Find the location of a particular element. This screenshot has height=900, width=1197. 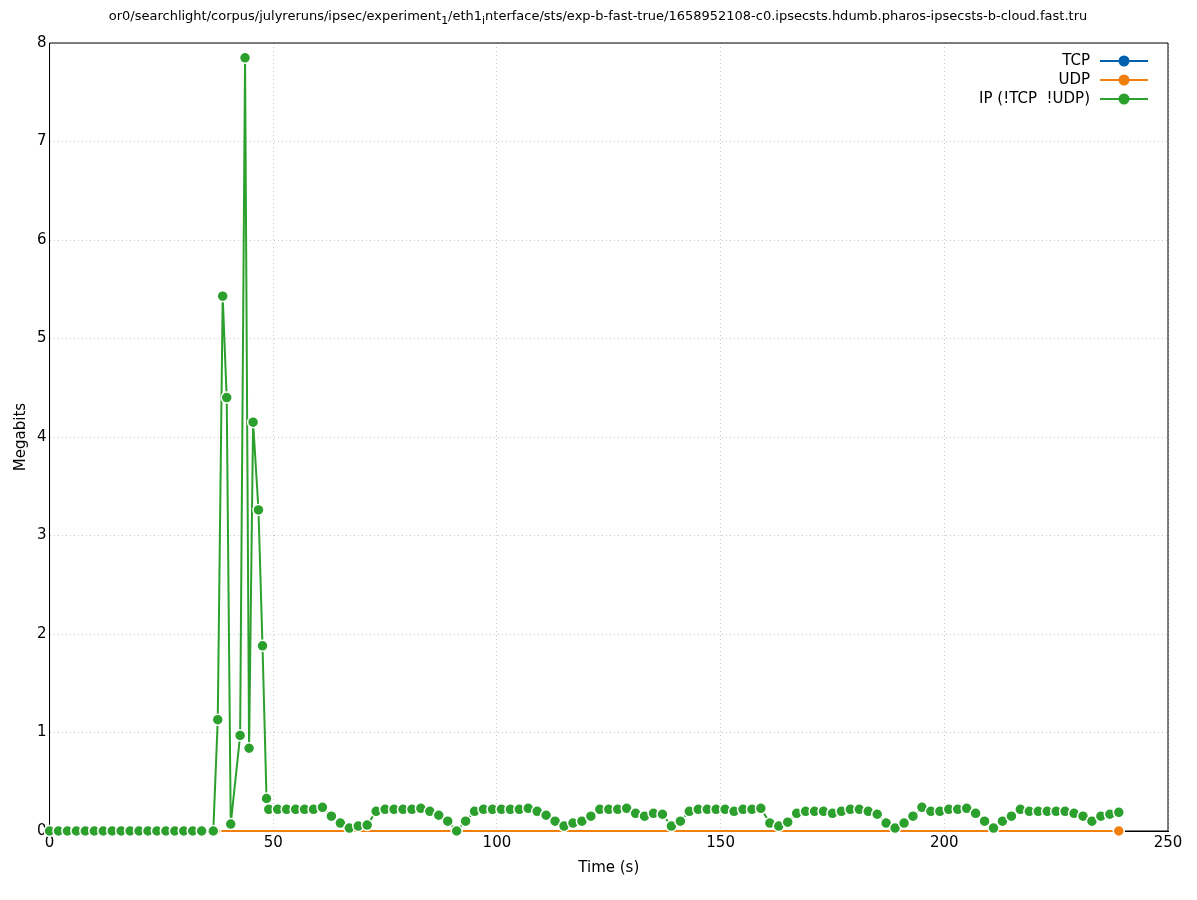

y-tick-label: 5 is located at coordinates (42, 336).